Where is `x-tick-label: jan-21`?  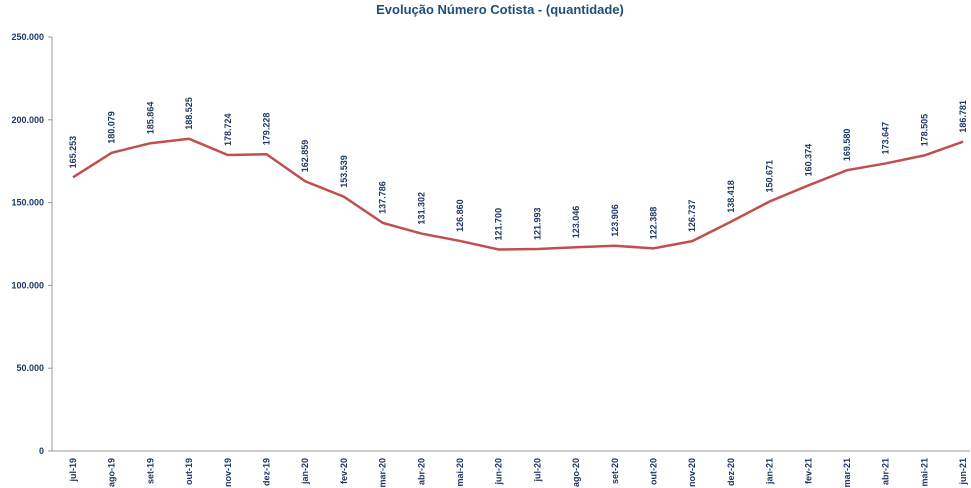
x-tick-label: jan-21 is located at coordinates (770, 471).